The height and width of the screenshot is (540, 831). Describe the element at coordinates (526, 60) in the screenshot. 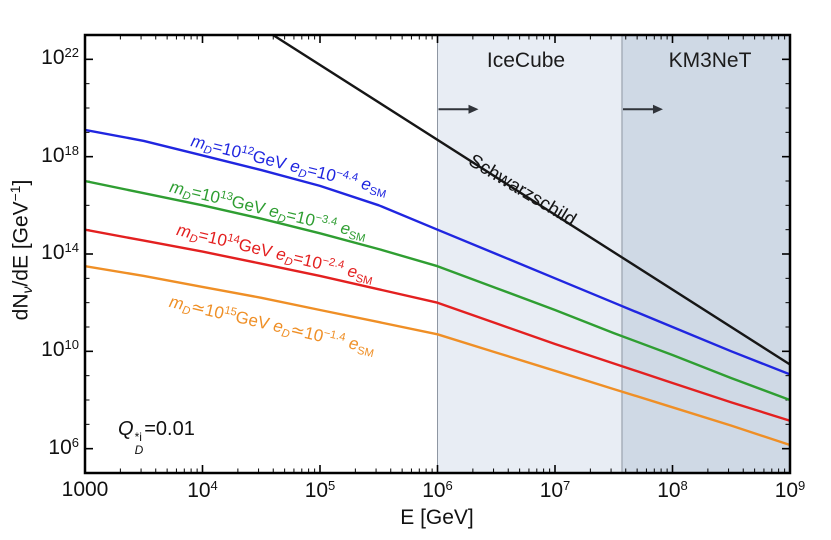

I see `icecube-region-label: IceCube` at that location.